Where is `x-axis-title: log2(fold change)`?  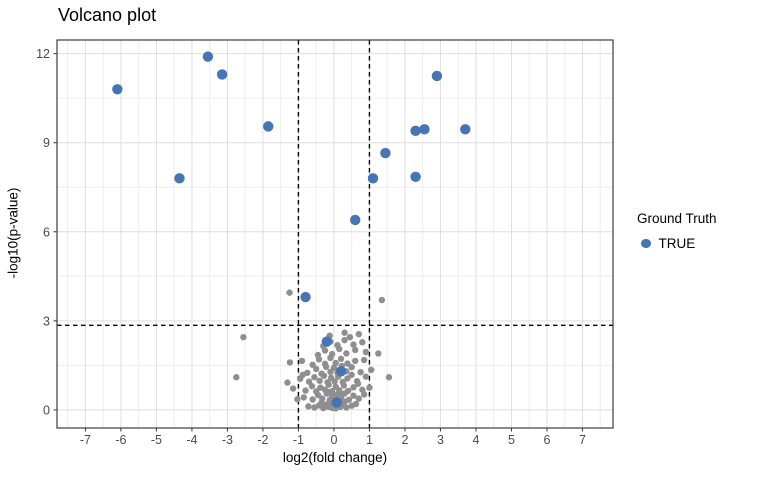 x-axis-title: log2(fold change) is located at coordinates (335, 457).